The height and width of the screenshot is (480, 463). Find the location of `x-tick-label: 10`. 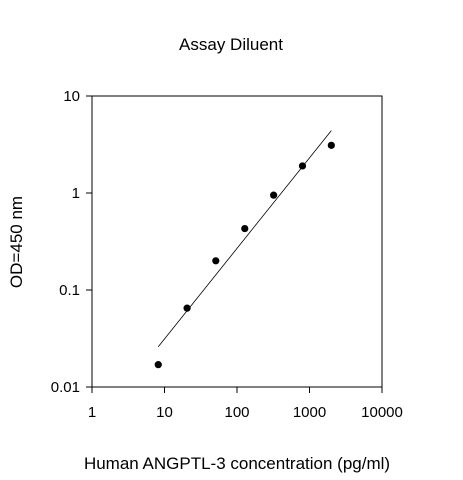

x-tick-label: 10 is located at coordinates (164, 412).